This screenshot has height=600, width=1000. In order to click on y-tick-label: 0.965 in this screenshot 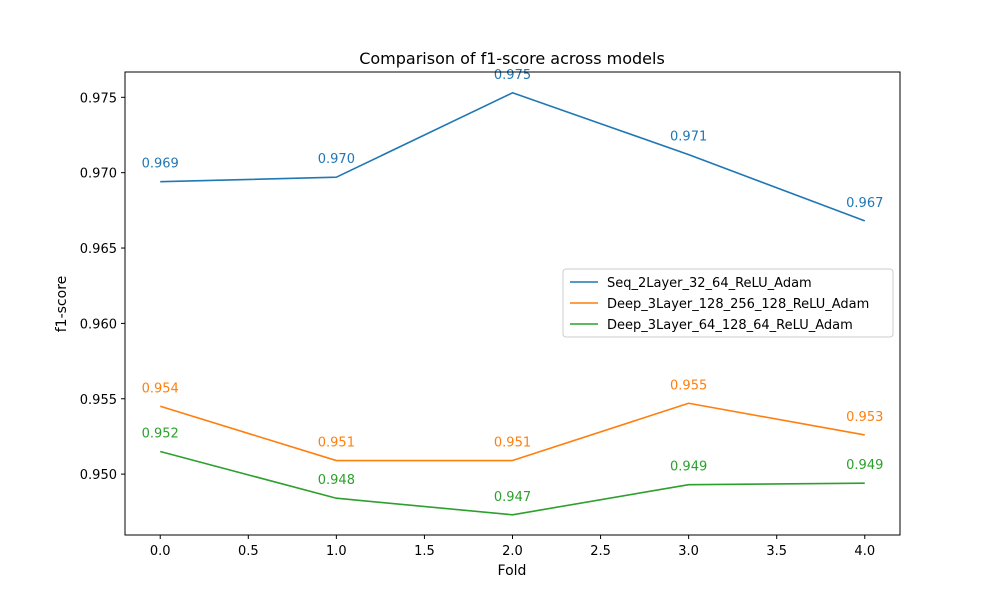, I will do `click(98, 249)`.